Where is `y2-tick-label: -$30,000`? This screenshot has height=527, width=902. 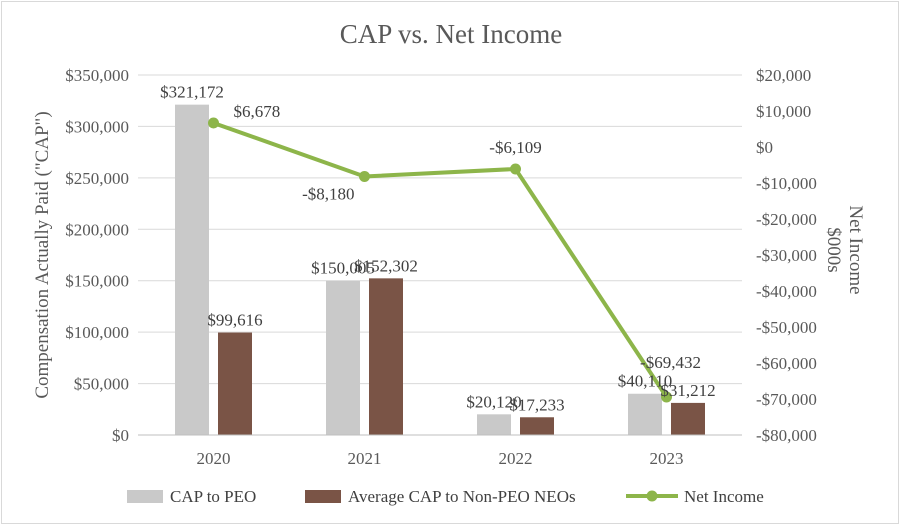 y2-tick-label: -$30,000 is located at coordinates (786, 255).